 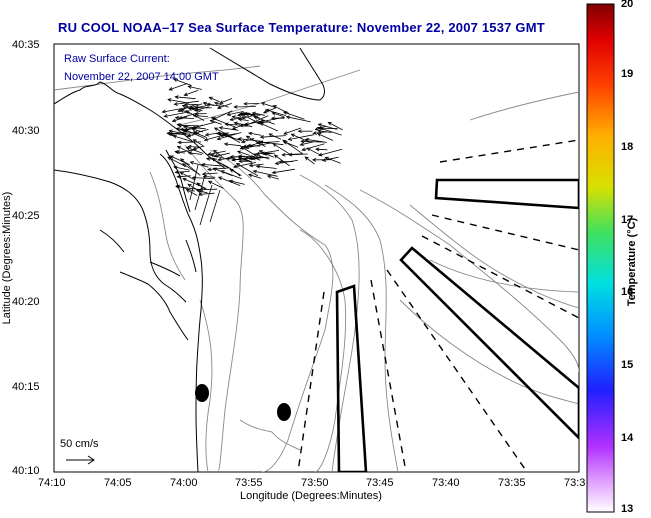 What do you see at coordinates (627, 147) in the screenshot?
I see `colorbar-tick: 18` at bounding box center [627, 147].